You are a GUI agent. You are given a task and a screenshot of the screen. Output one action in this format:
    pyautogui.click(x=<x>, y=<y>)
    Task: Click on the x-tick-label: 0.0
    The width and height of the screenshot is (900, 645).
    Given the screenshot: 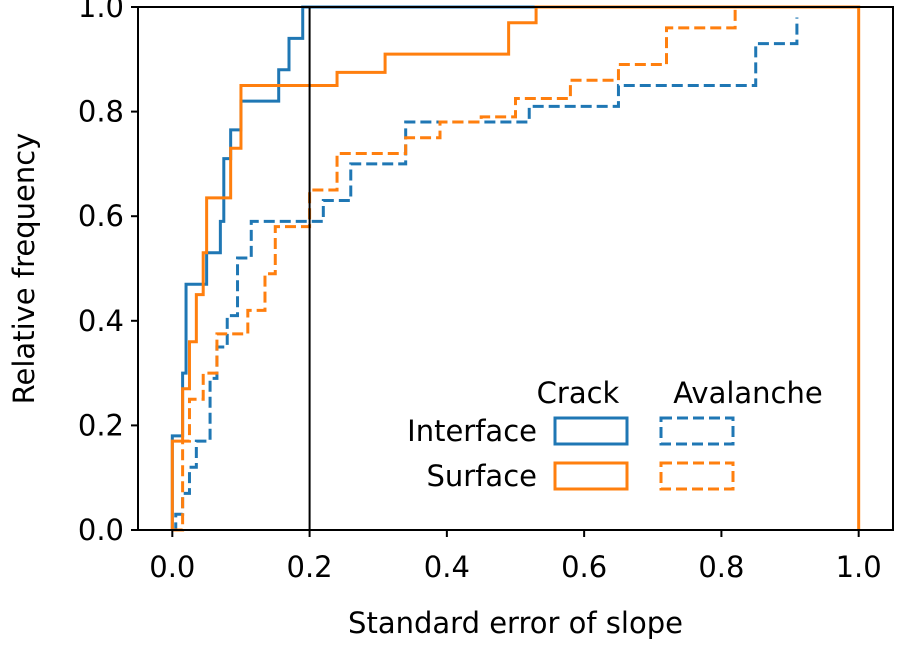 What is the action you would take?
    pyautogui.click(x=172, y=567)
    